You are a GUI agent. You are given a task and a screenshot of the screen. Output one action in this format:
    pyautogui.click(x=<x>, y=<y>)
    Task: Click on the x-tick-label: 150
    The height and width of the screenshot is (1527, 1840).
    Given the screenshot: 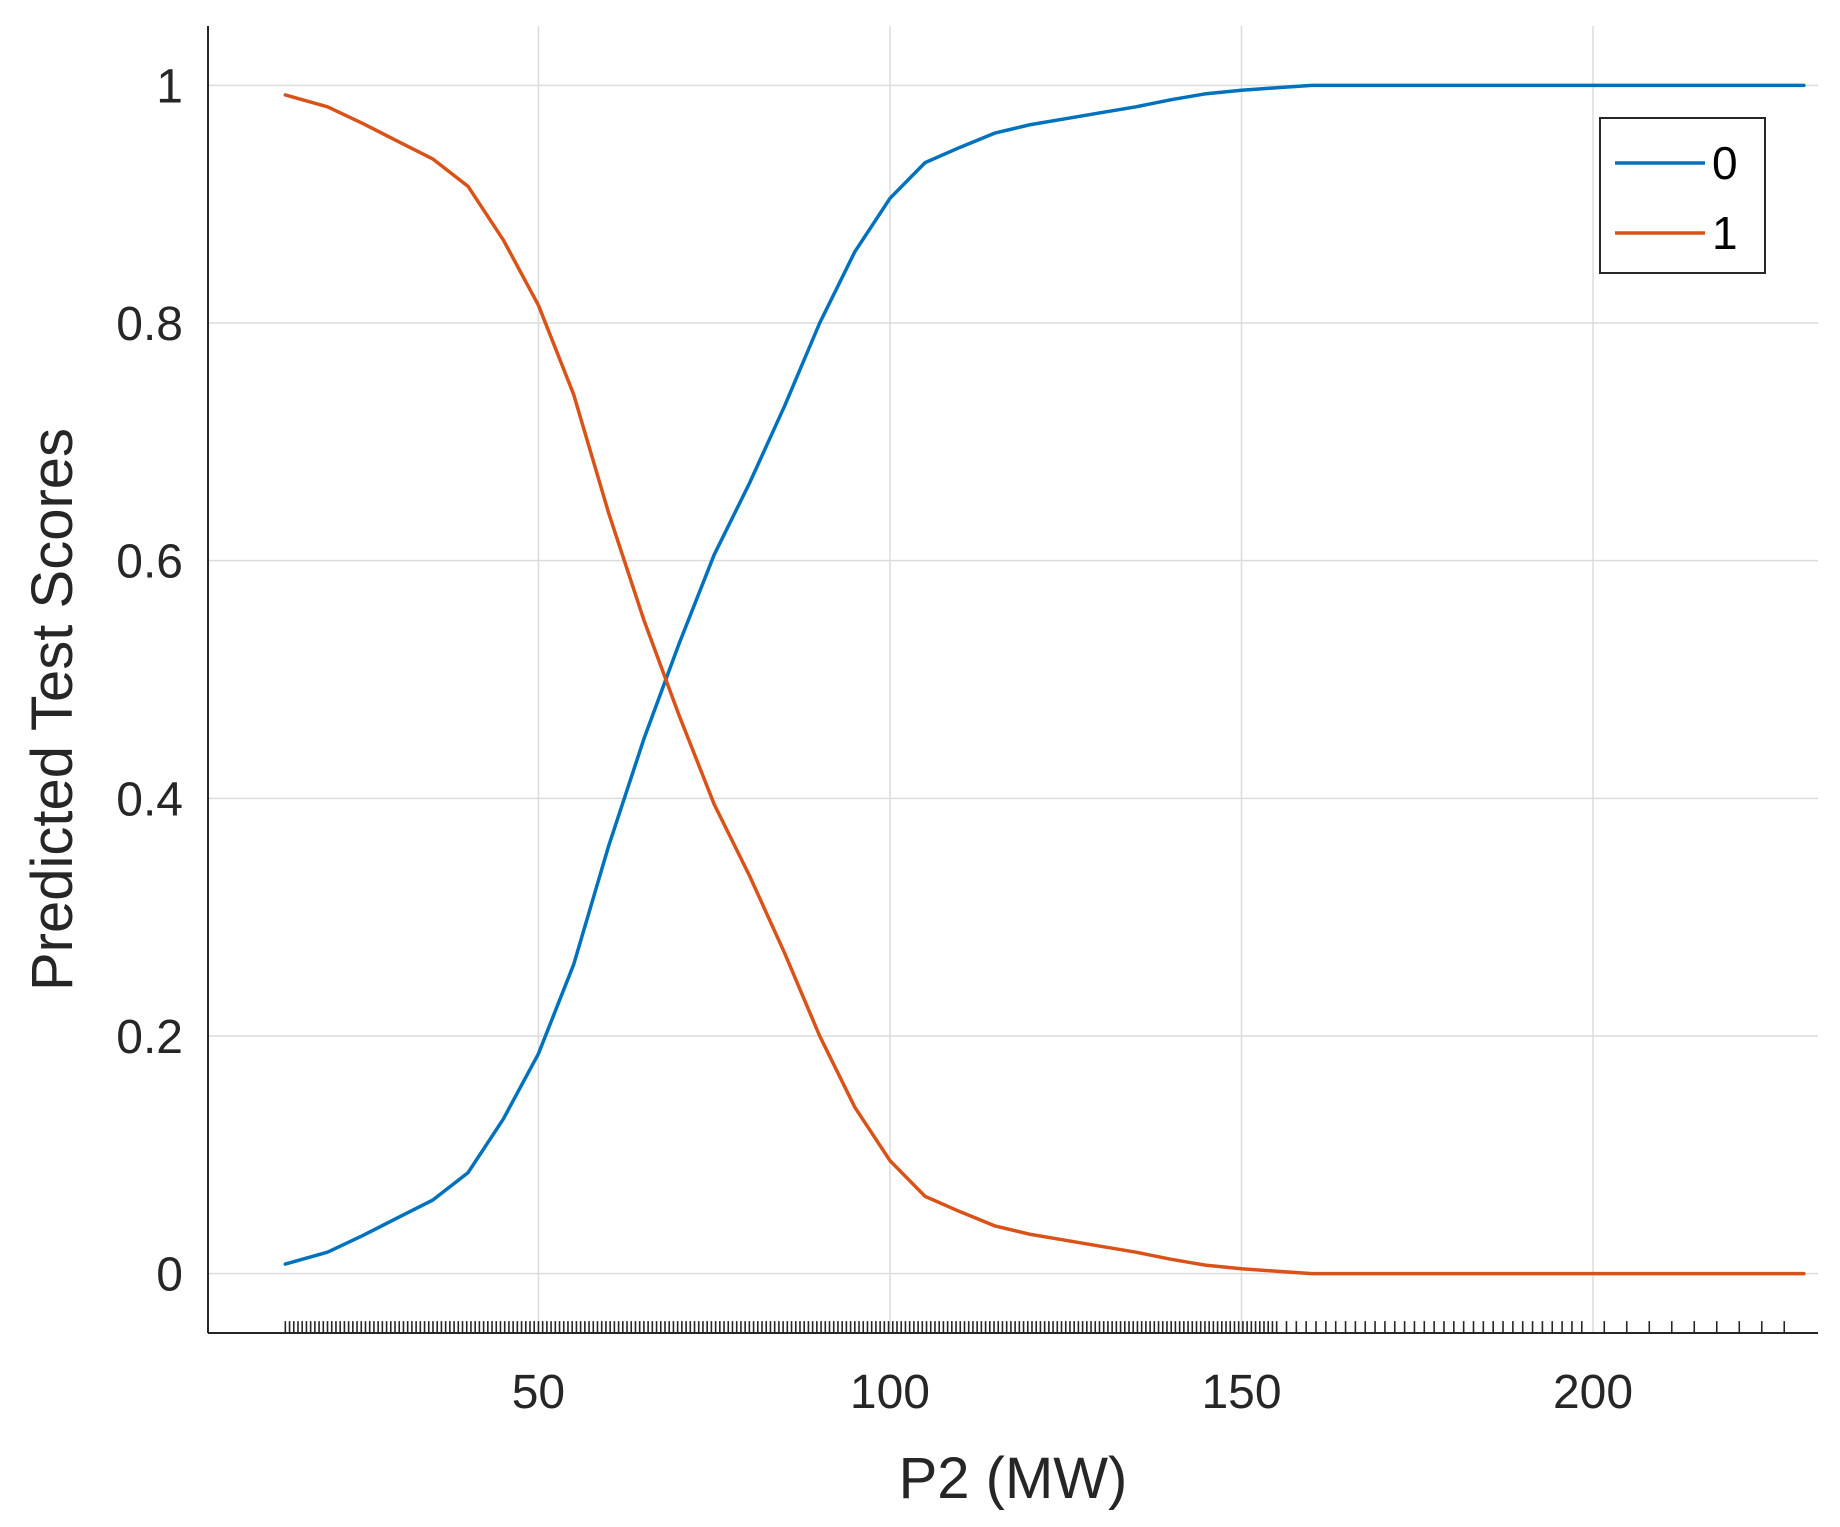 What is the action you would take?
    pyautogui.click(x=1241, y=1392)
    